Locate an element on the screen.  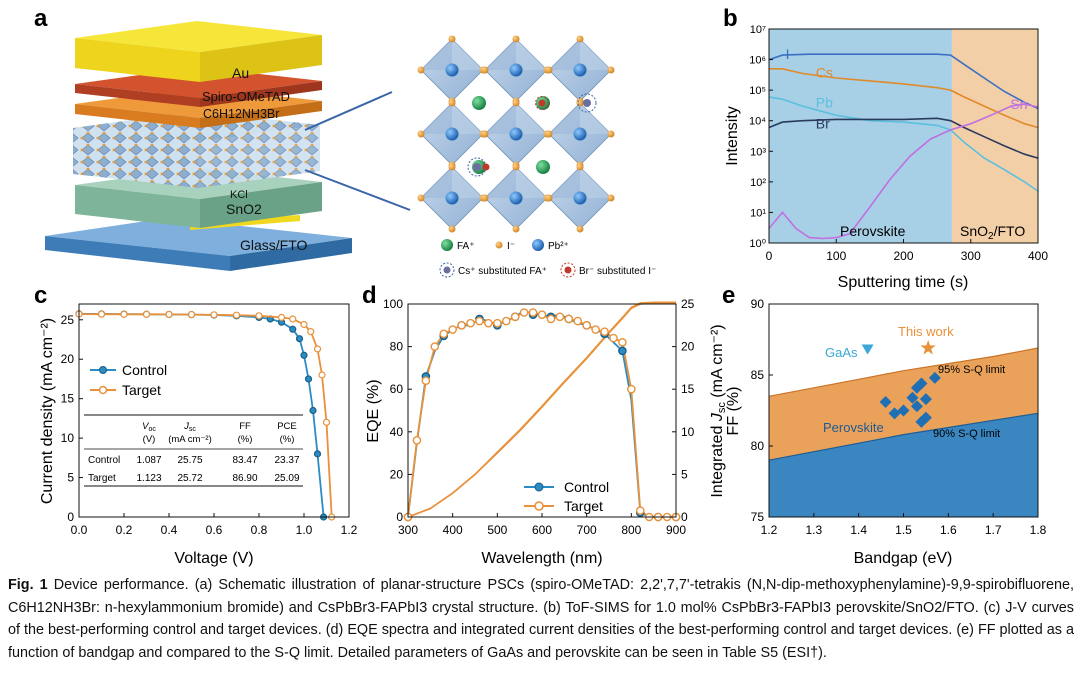
eqe-y2tick-label: 25 is located at coordinates (688, 304).